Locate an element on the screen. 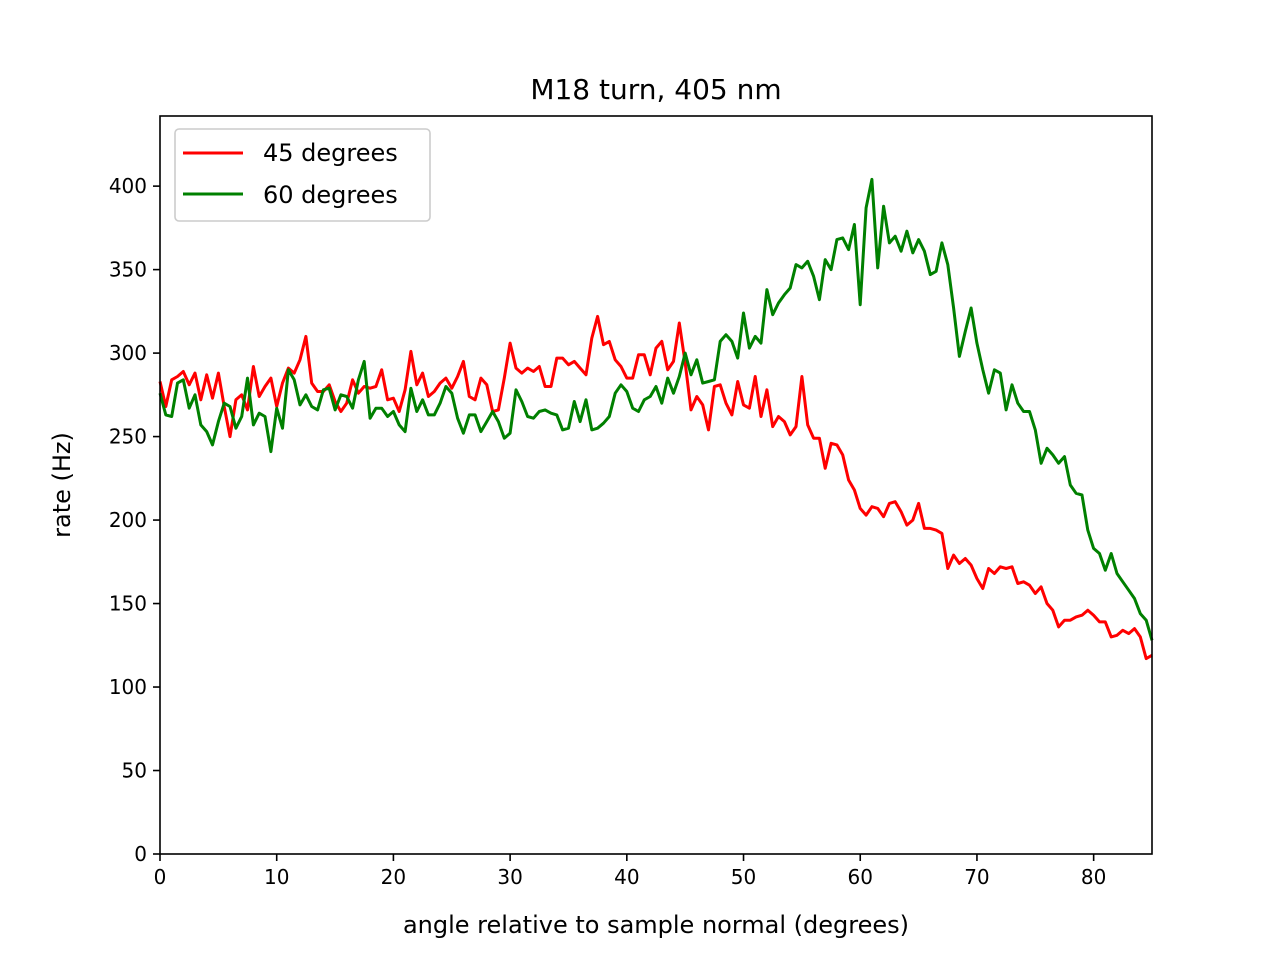 Image resolution: width=1280 pixels, height=960 pixels. x-tick-label: 10 is located at coordinates (276, 877).